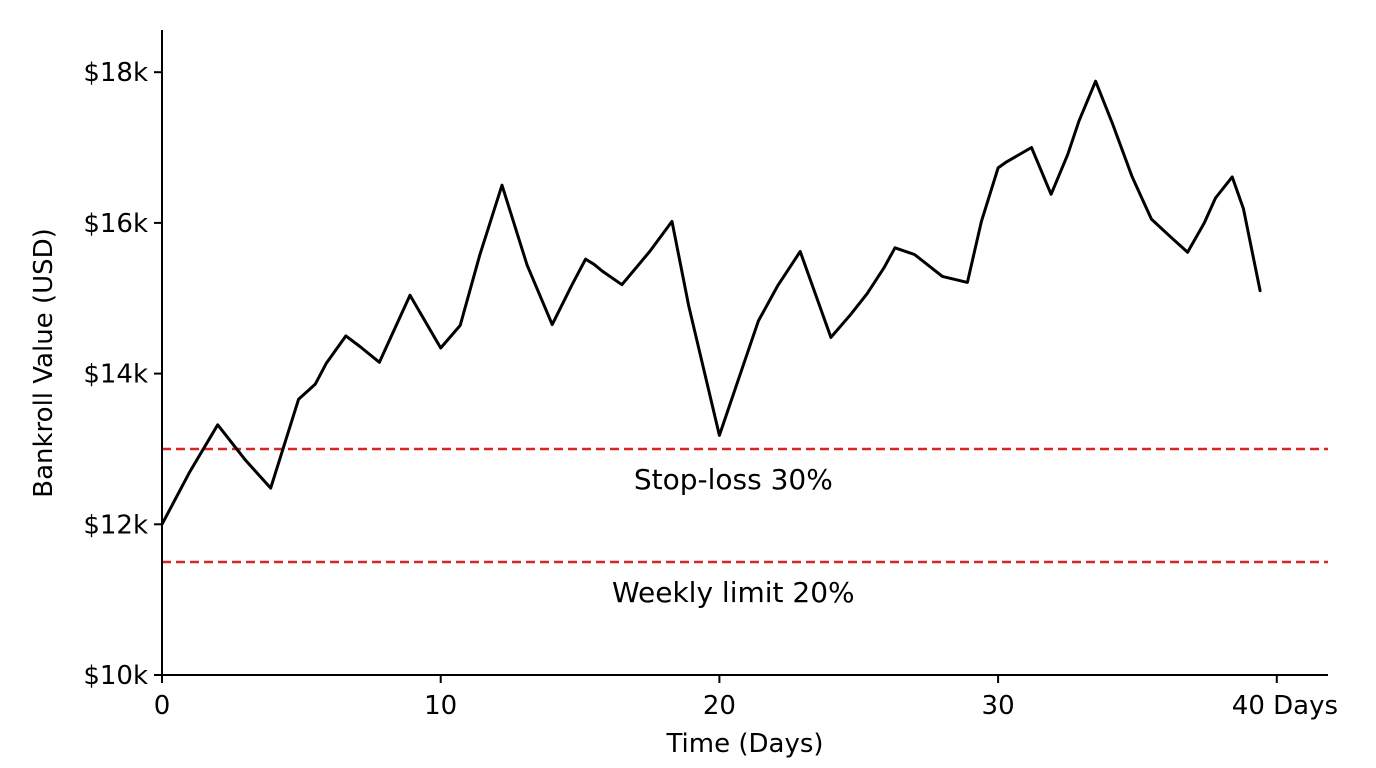 Image resolution: width=1376 pixels, height=768 pixels. What do you see at coordinates (115, 525) in the screenshot?
I see `y-tick-label: $12k` at bounding box center [115, 525].